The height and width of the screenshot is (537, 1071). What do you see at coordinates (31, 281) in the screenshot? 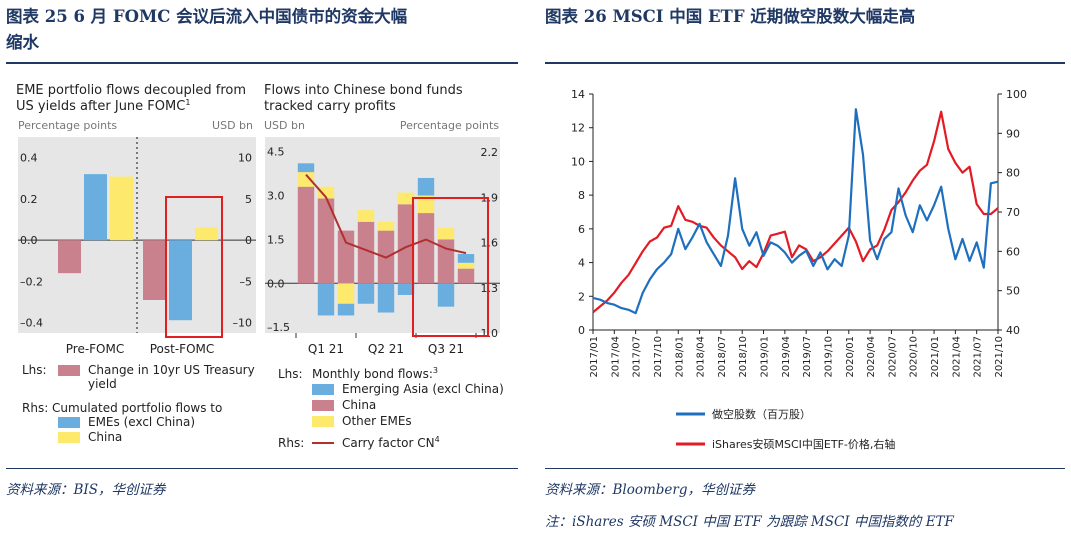
I see `panelA-lhs-tick: –0.2` at bounding box center [31, 281].